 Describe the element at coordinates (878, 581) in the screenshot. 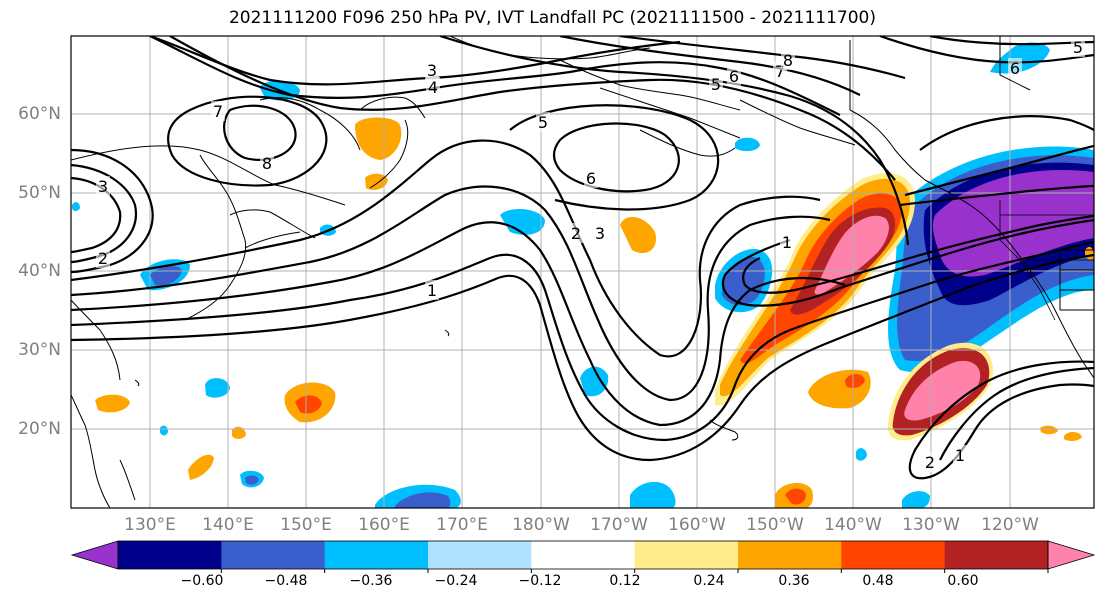

I see `colorbar-tick-label: 0.48` at that location.